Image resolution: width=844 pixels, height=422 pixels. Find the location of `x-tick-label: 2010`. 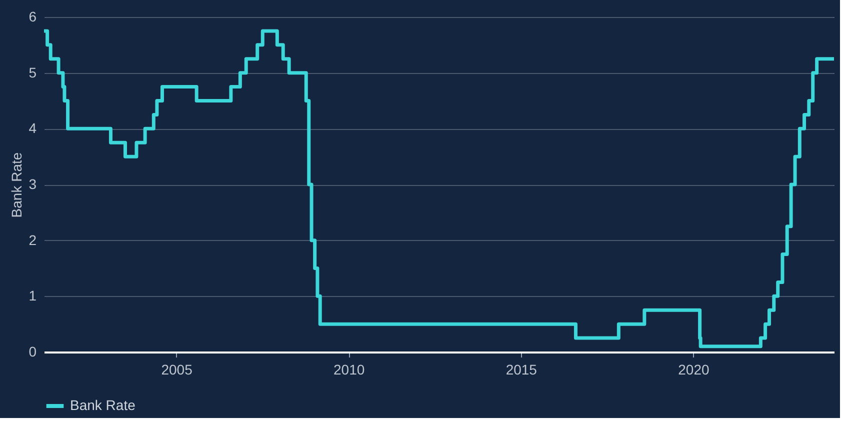

x-tick-label: 2010 is located at coordinates (349, 370).